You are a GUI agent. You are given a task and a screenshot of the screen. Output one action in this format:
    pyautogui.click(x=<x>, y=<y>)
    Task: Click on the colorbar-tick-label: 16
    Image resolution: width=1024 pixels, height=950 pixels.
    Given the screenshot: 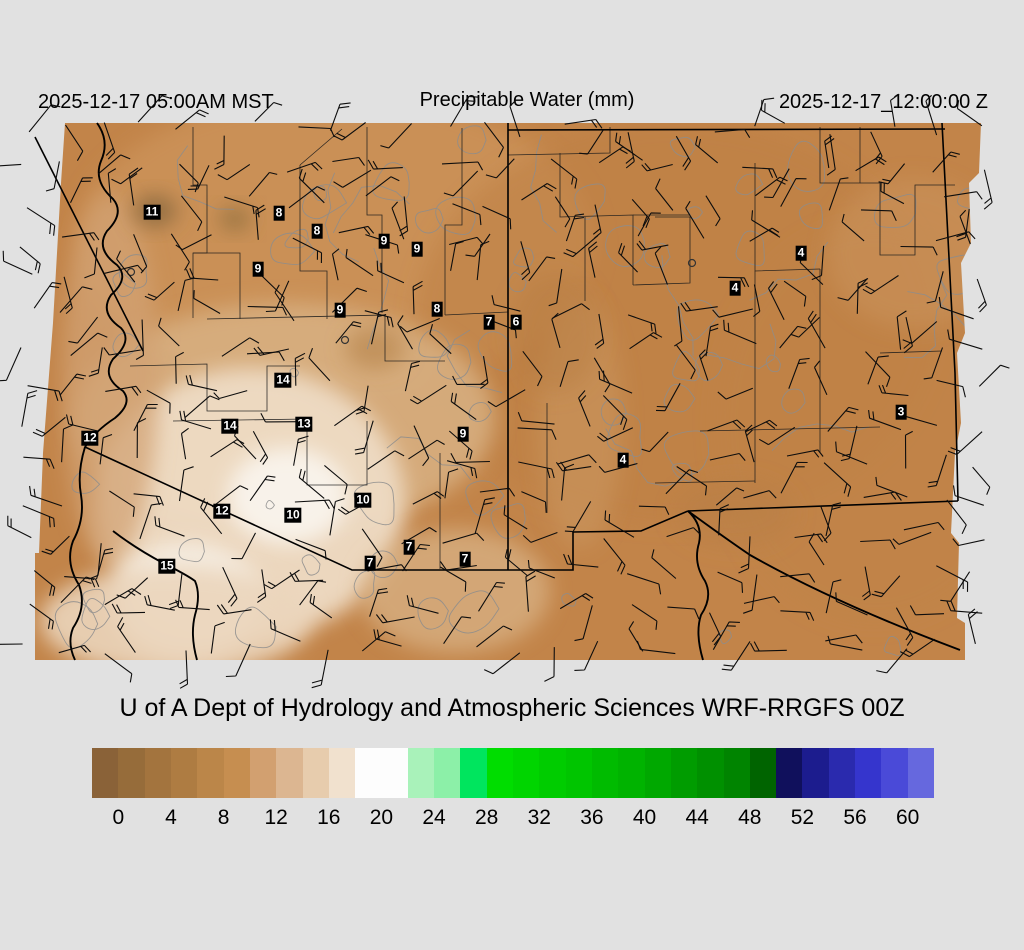 What is the action you would take?
    pyautogui.click(x=329, y=817)
    